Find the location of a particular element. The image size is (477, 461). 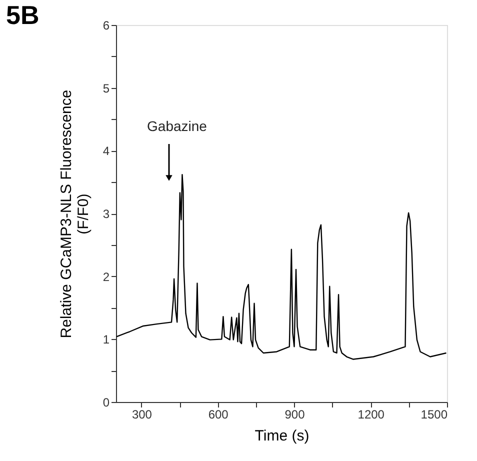

y-tick-label: 2 is located at coordinates (106, 277).